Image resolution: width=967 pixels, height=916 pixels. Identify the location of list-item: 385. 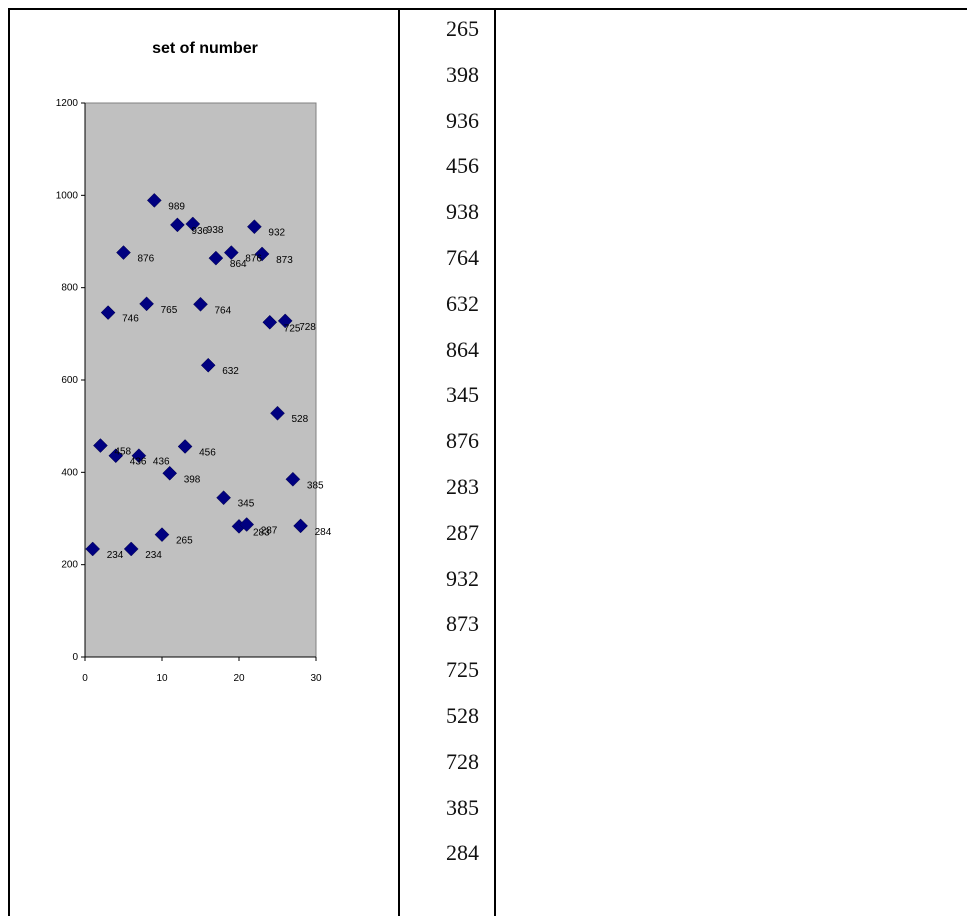
(462, 807).